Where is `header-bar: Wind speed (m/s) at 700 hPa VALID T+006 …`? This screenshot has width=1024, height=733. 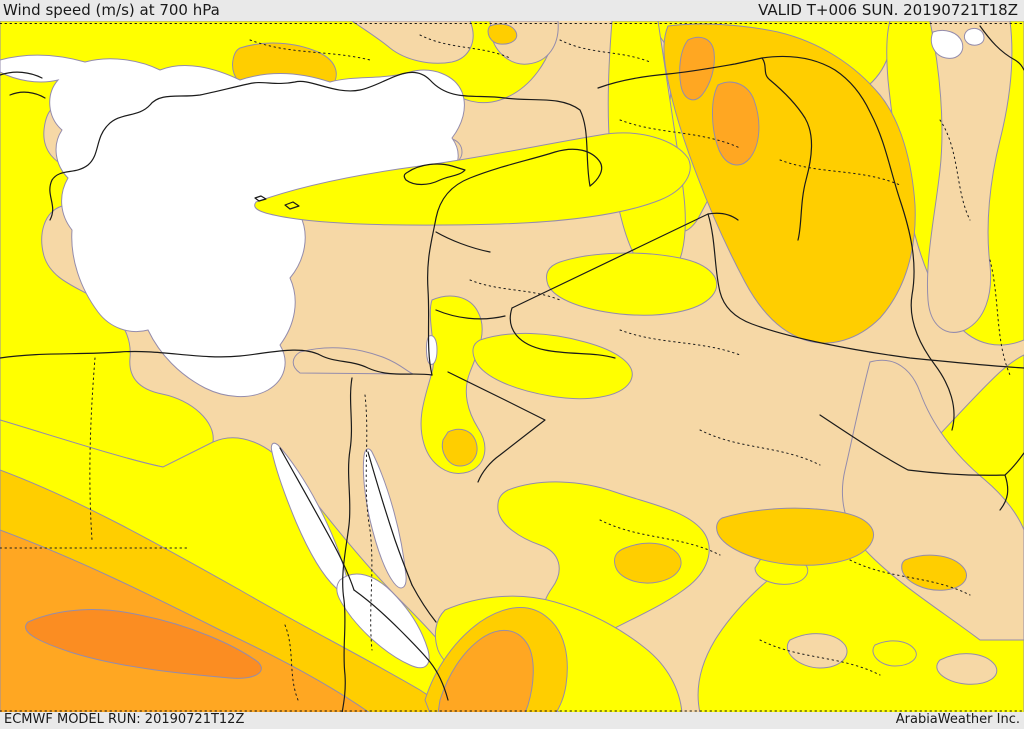
header-bar: Wind speed (m/s) at 700 hPa VALID T+006 … is located at coordinates (512, 10).